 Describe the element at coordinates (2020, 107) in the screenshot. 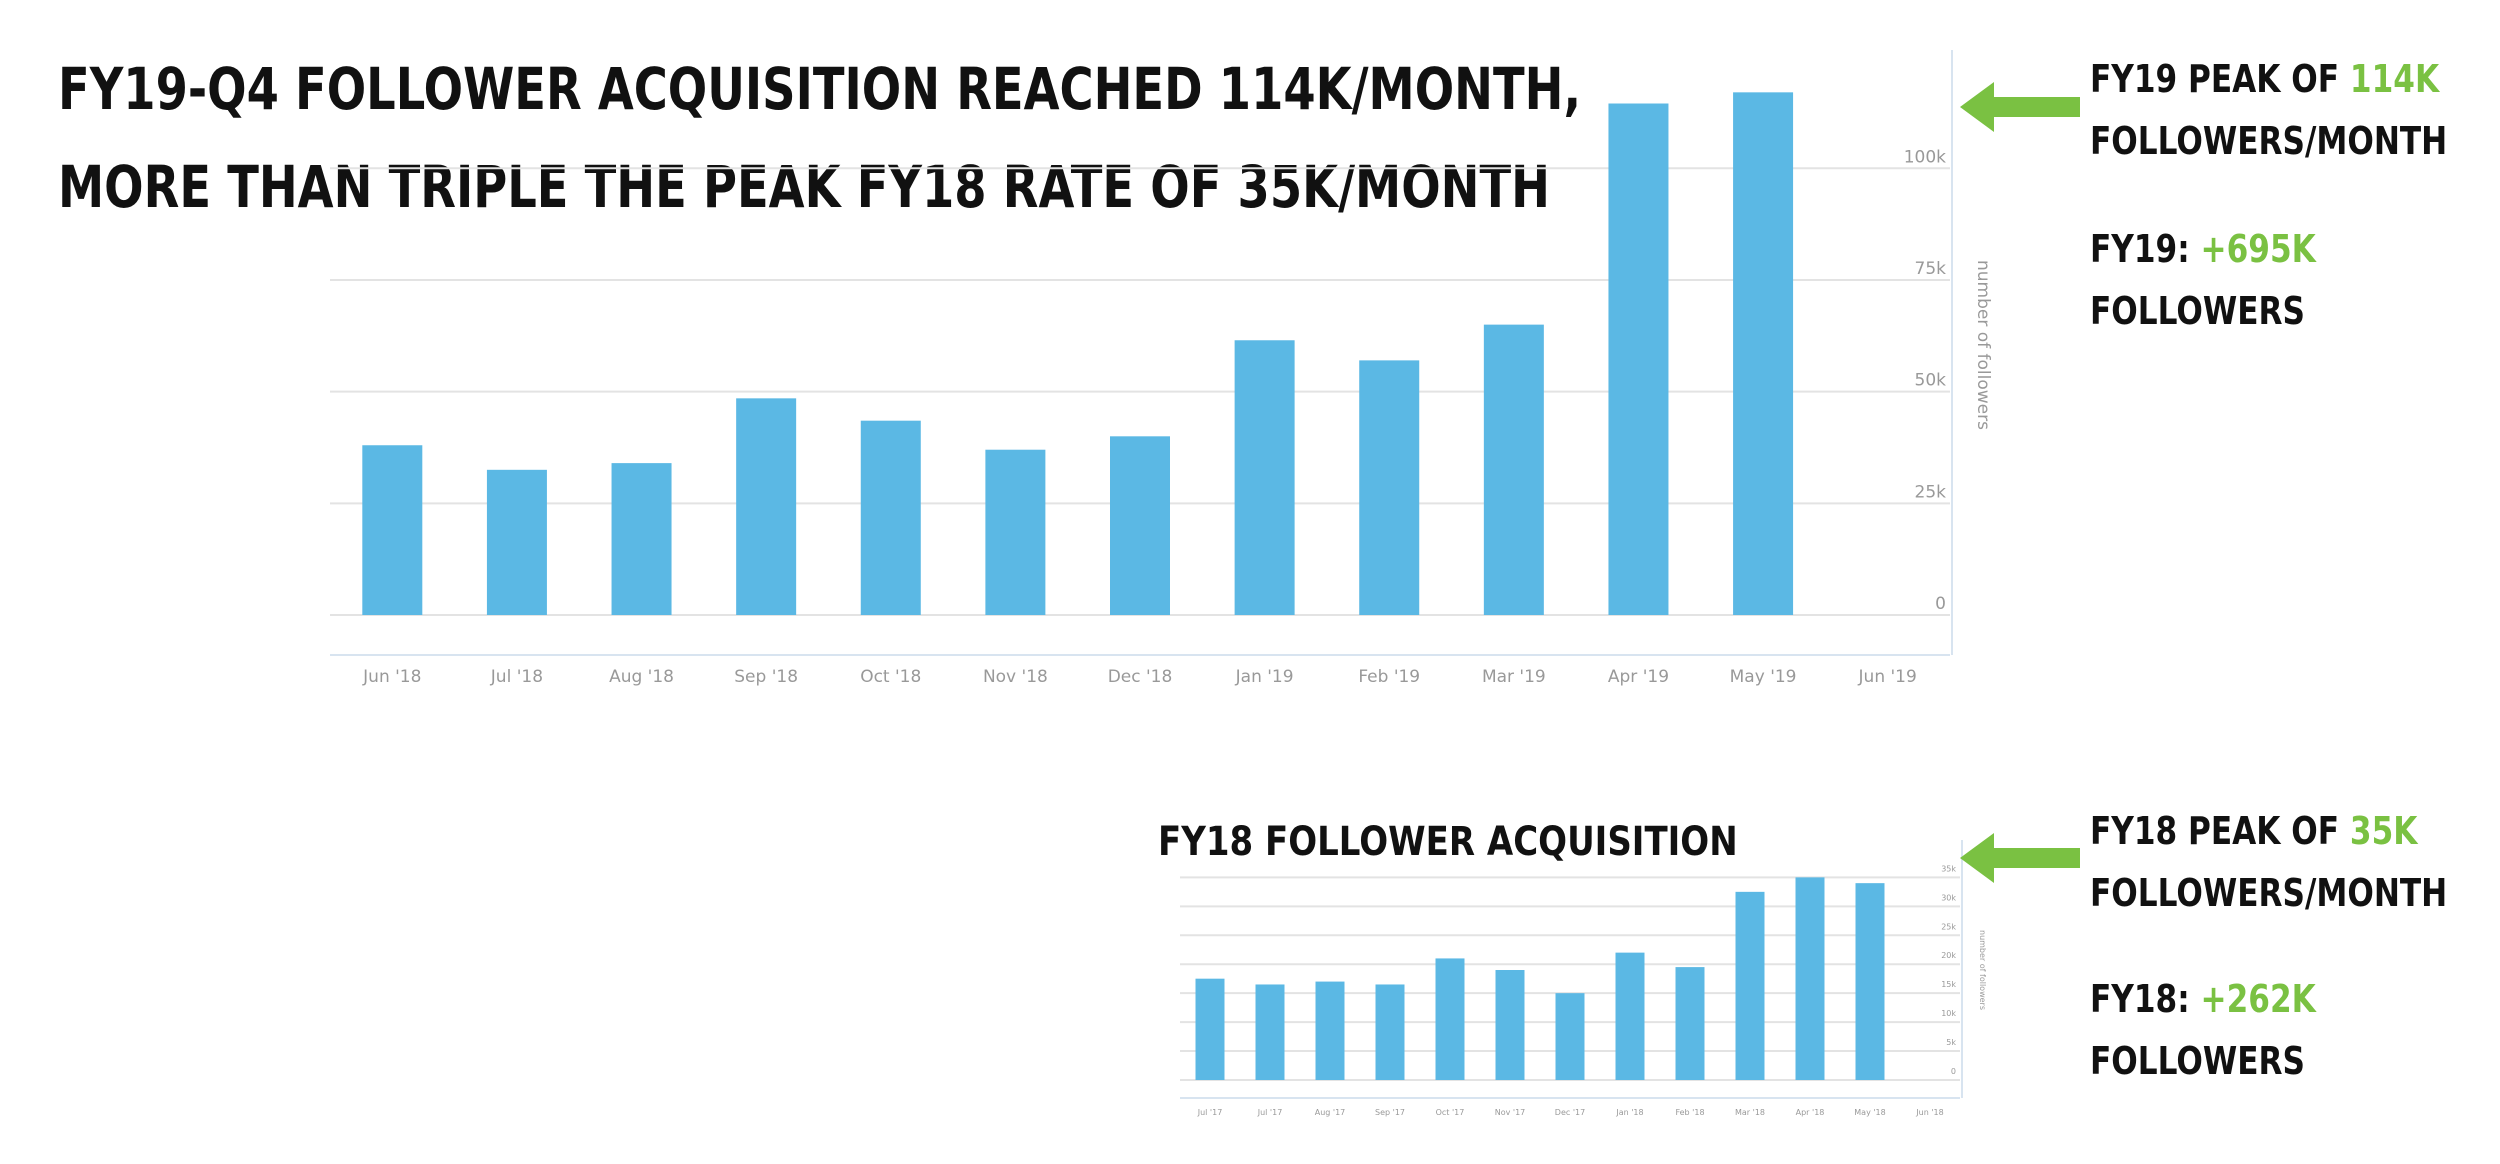

I see `fy19-arrow-icon` at that location.